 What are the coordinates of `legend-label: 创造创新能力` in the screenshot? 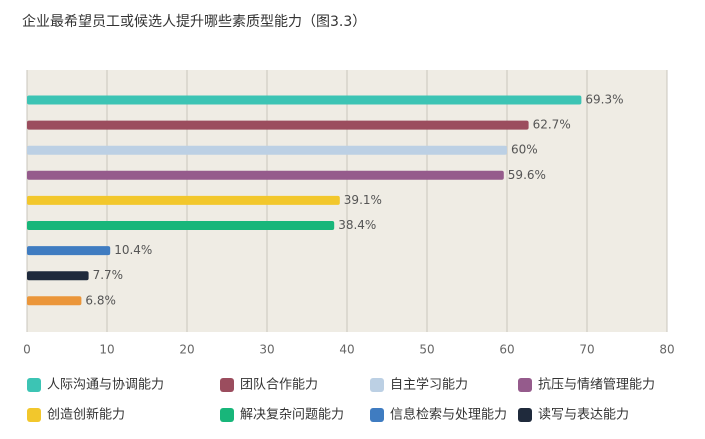 It's located at (86, 415).